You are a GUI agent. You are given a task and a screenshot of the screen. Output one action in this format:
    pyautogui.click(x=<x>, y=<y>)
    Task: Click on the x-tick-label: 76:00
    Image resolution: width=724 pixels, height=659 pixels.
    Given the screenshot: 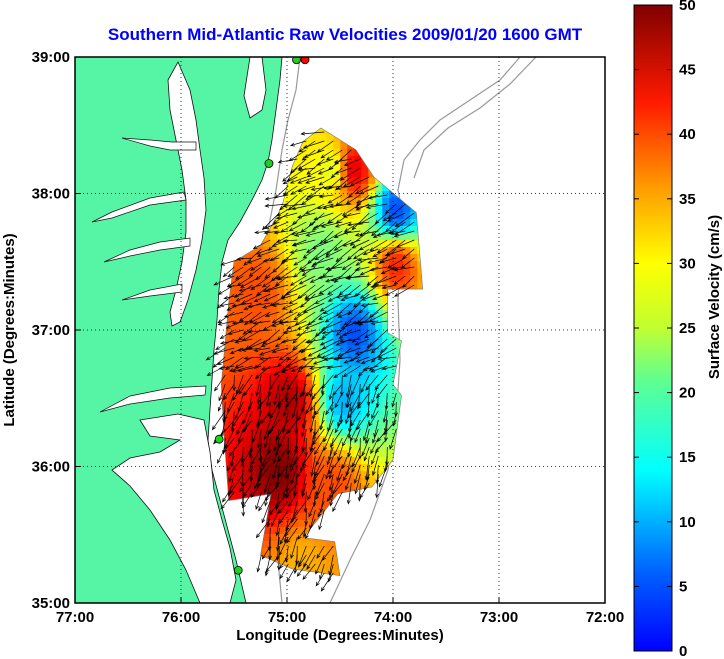 What is the action you would take?
    pyautogui.click(x=181, y=617)
    